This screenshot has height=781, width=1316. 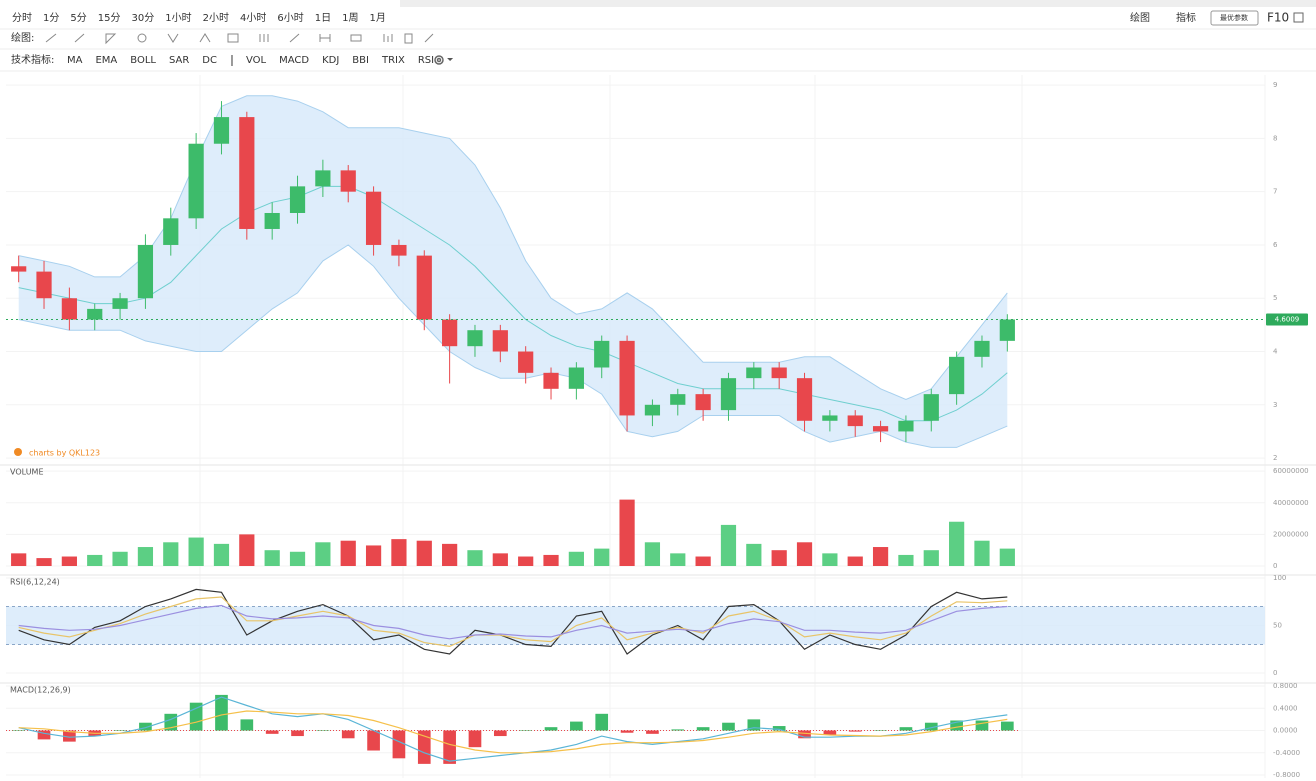 I want to click on panel-title: MACD(12,26,9), so click(x=40, y=690).